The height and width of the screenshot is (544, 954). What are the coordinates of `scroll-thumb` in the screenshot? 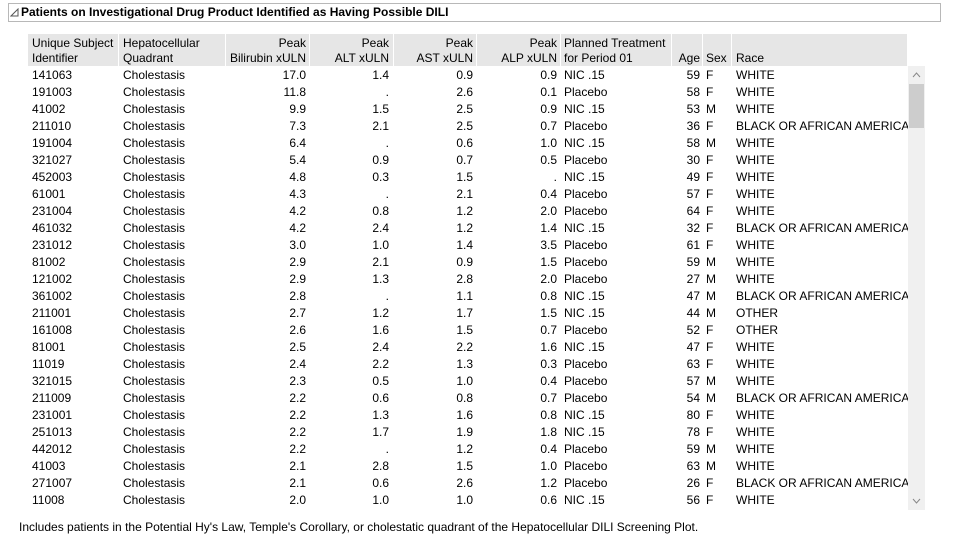 It's located at (916, 106).